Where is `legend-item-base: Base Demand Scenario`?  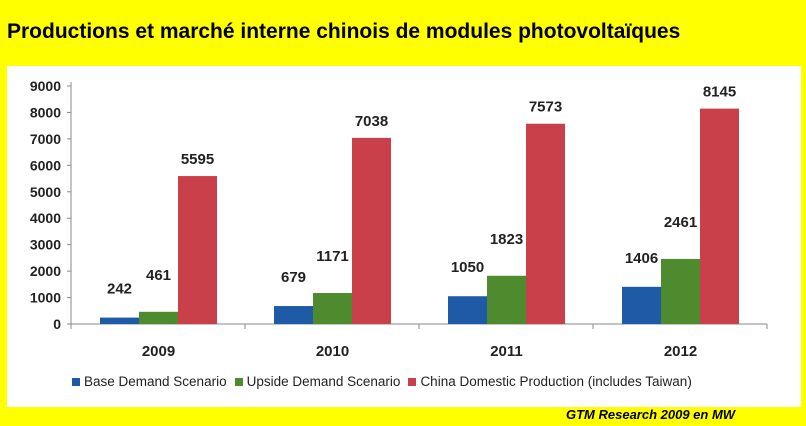 legend-item-base: Base Demand Scenario is located at coordinates (149, 381).